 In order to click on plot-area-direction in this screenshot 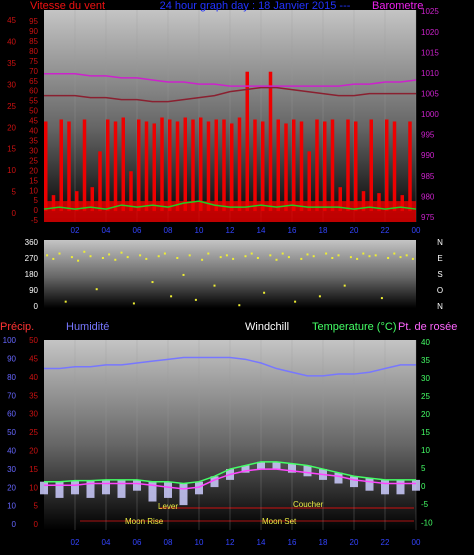, I will do `click(230, 274)`.